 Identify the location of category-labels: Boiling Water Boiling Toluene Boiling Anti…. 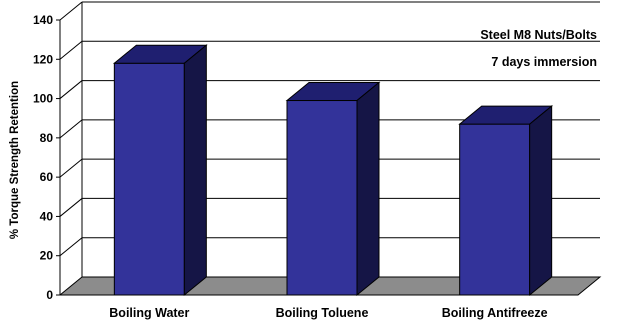
(328, 313).